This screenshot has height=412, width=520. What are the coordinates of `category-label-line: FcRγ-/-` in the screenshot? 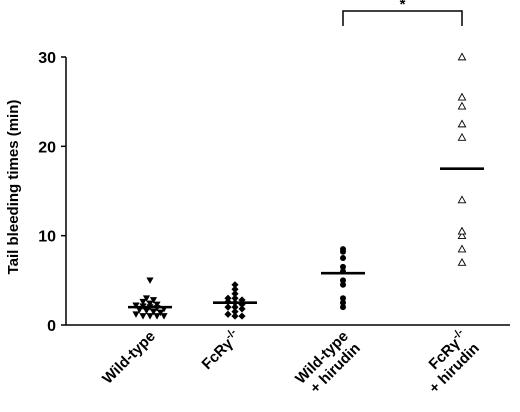 It's located at (220, 349).